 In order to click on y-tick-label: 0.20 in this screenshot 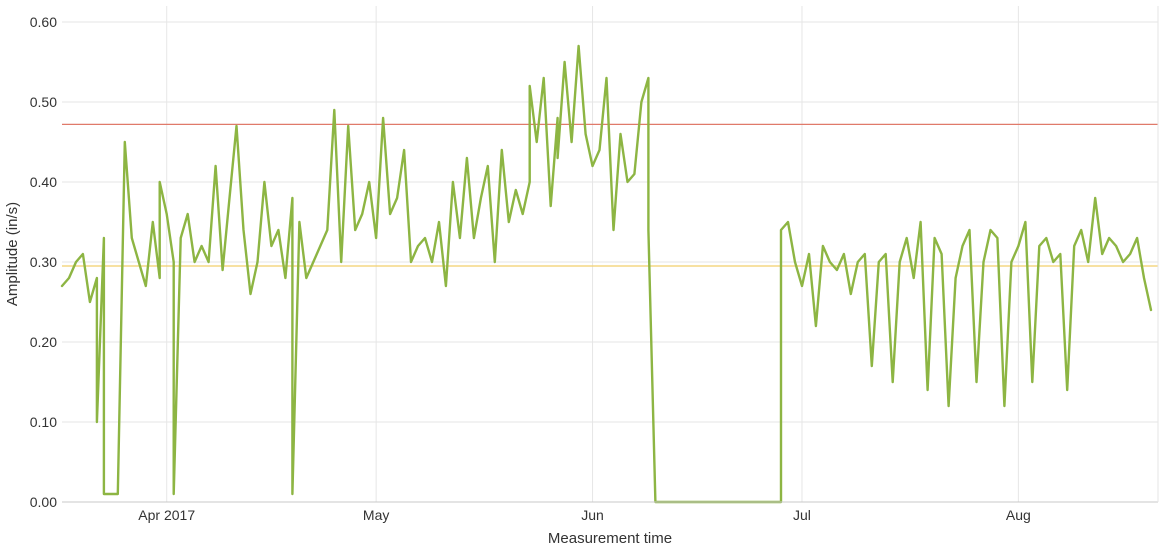, I will do `click(43, 342)`.